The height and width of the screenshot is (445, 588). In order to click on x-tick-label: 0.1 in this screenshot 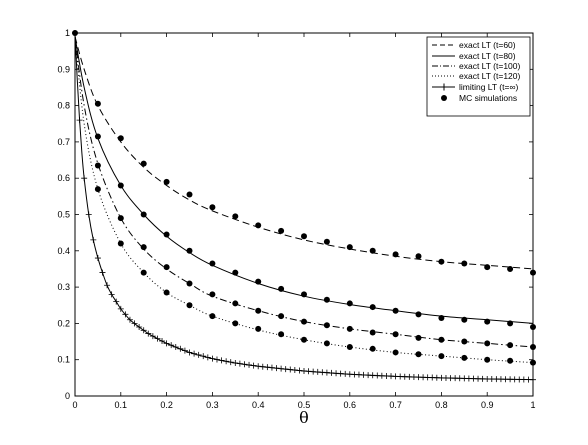, I will do `click(121, 405)`.